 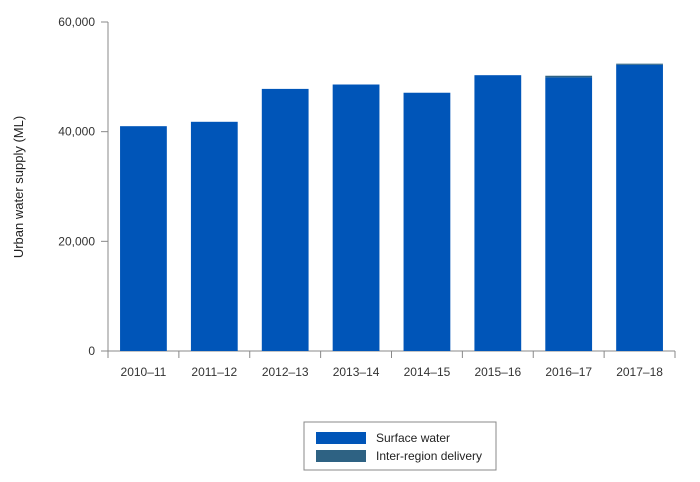 I want to click on x-tick-label: 2012–13, so click(x=285, y=372).